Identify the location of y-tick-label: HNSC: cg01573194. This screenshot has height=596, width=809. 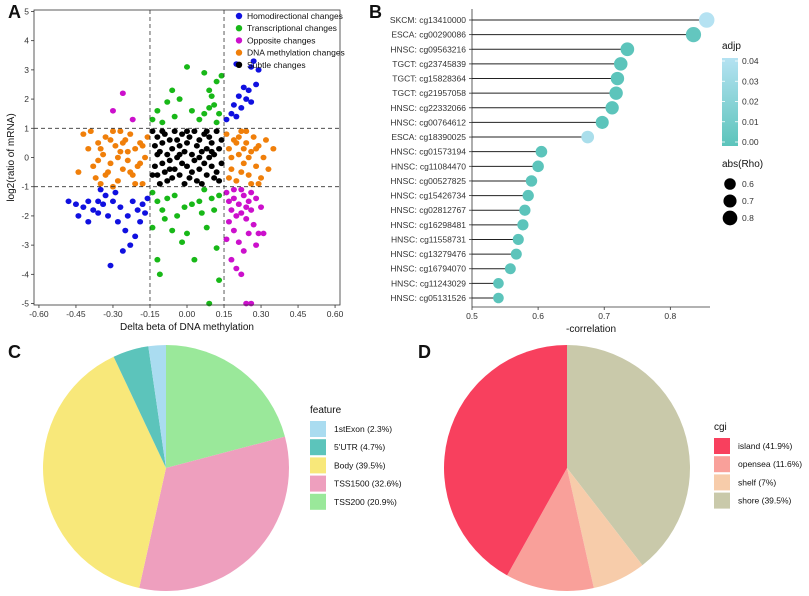
(428, 152).